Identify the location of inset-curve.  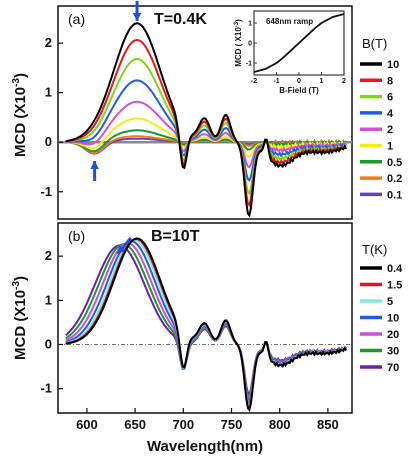
(299, 43).